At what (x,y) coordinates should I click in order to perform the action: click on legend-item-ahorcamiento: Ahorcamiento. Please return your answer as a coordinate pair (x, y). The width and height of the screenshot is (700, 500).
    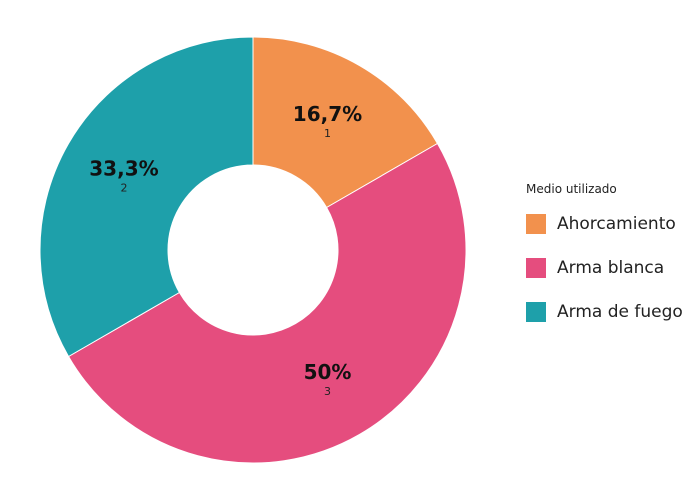
    Looking at the image, I should click on (604, 224).